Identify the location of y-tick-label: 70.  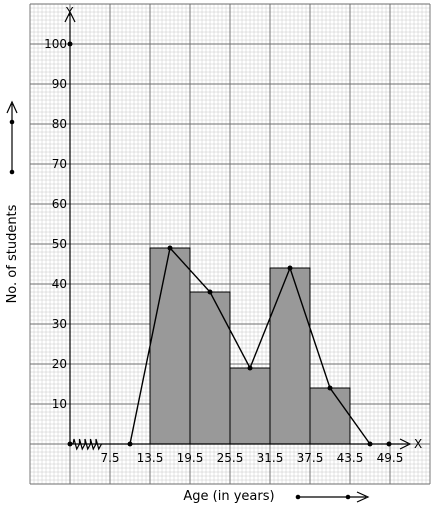
(59, 164).